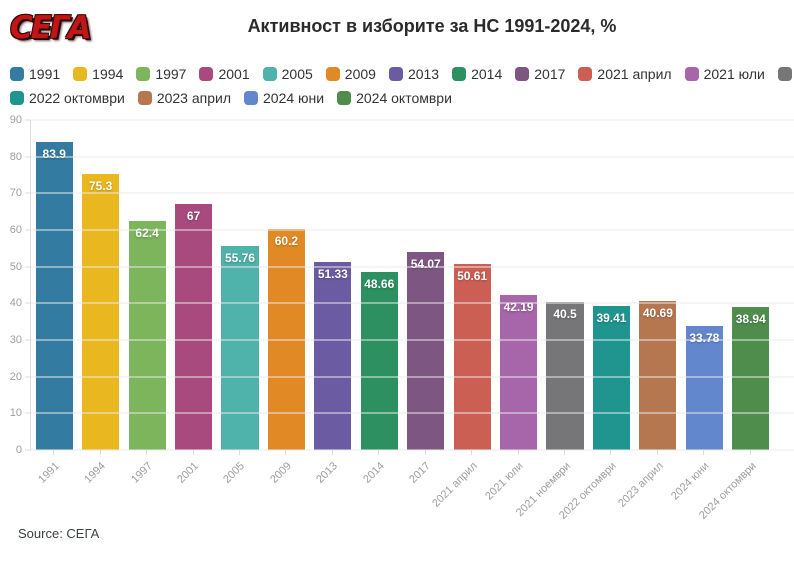  What do you see at coordinates (54, 296) in the screenshot?
I see `bar-1991: 83.9` at bounding box center [54, 296].